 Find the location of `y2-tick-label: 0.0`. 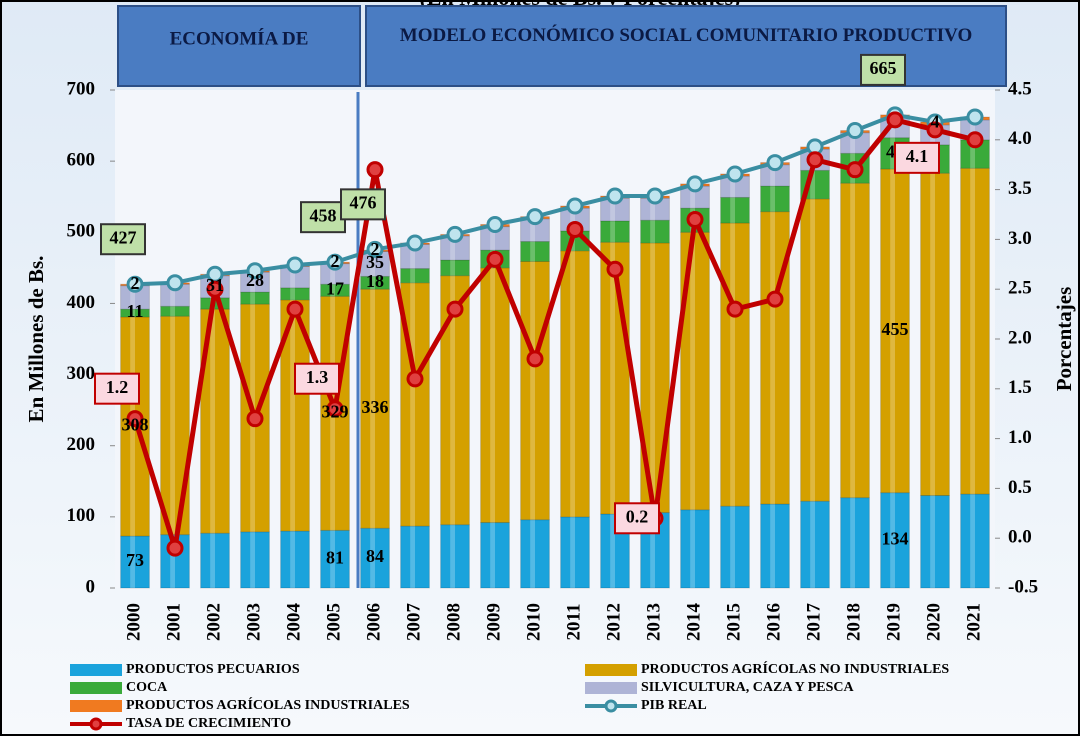

y2-tick-label: 0.0 is located at coordinates (1020, 537).